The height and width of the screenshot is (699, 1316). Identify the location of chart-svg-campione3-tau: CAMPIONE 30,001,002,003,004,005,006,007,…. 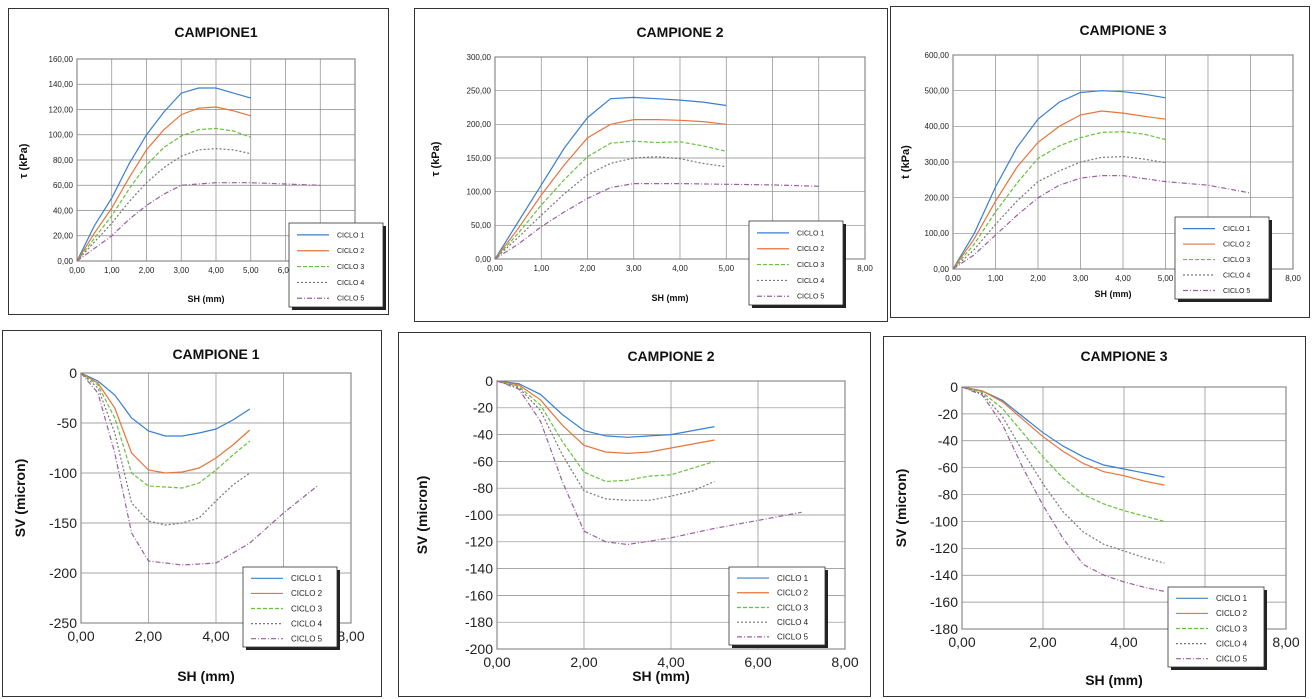
(1100, 162).